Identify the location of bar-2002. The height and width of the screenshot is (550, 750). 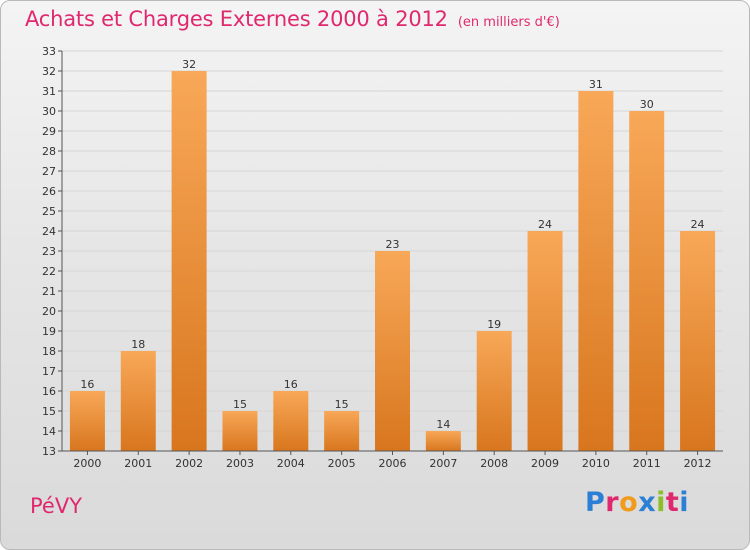
(189, 261).